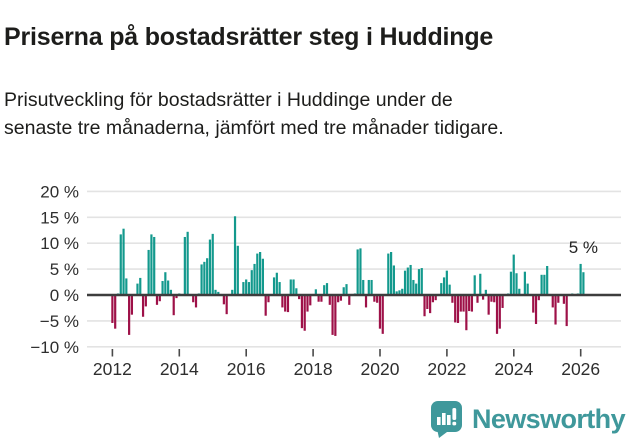 The height and width of the screenshot is (439, 631). Describe the element at coordinates (580, 369) in the screenshot. I see `x-axis-label: 2026` at that location.